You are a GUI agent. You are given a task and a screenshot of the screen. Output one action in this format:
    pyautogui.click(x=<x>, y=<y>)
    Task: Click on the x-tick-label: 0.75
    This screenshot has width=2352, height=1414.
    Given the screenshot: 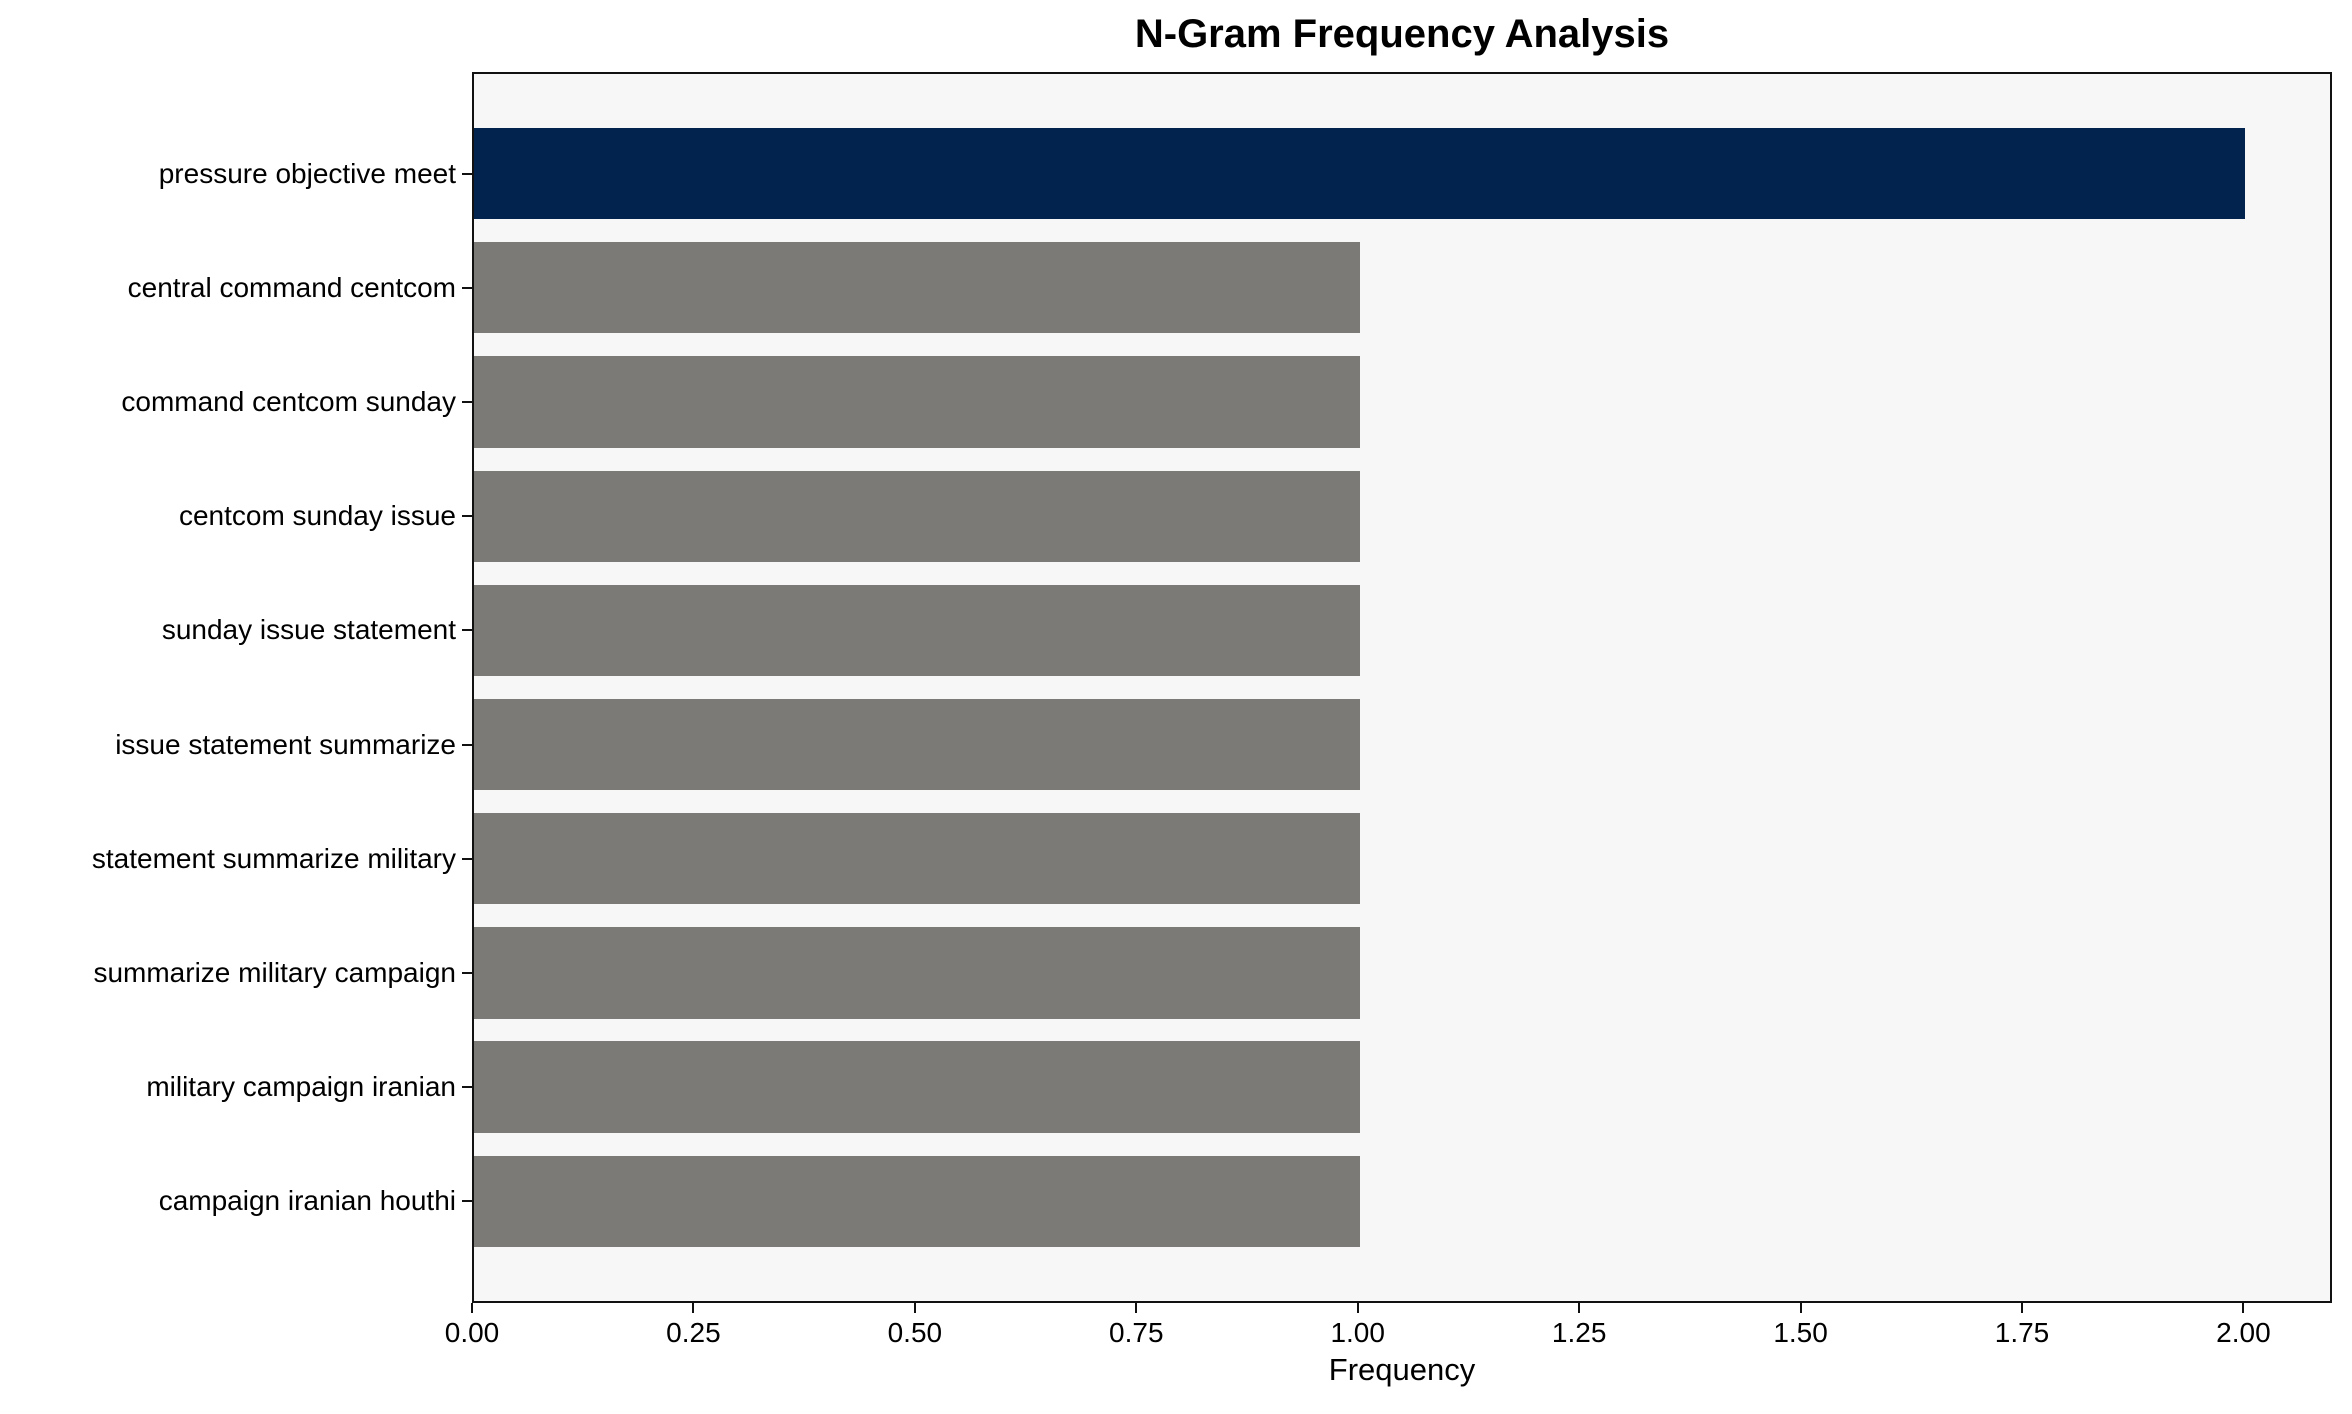 What is the action you would take?
    pyautogui.click(x=1136, y=1332)
    